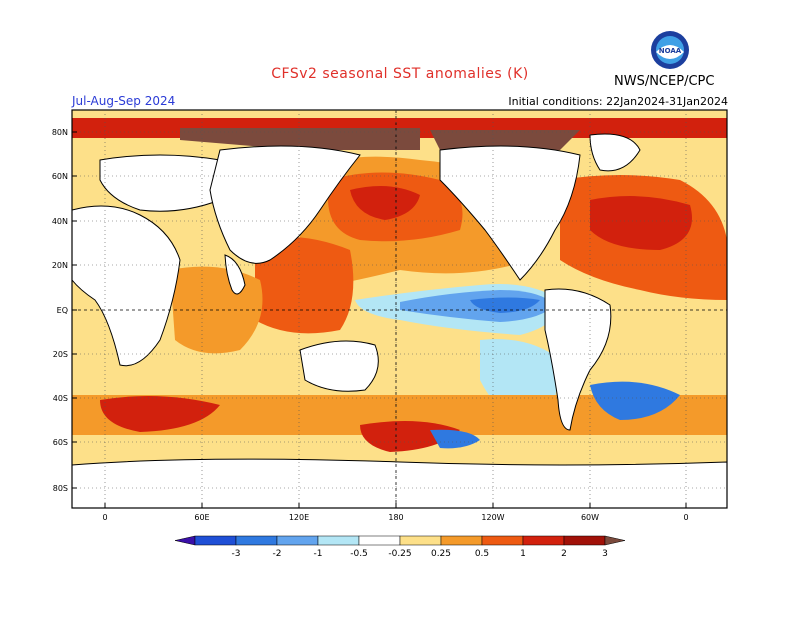 The image size is (800, 618). What do you see at coordinates (523, 554) in the screenshot?
I see `colorbar-label: 1` at bounding box center [523, 554].